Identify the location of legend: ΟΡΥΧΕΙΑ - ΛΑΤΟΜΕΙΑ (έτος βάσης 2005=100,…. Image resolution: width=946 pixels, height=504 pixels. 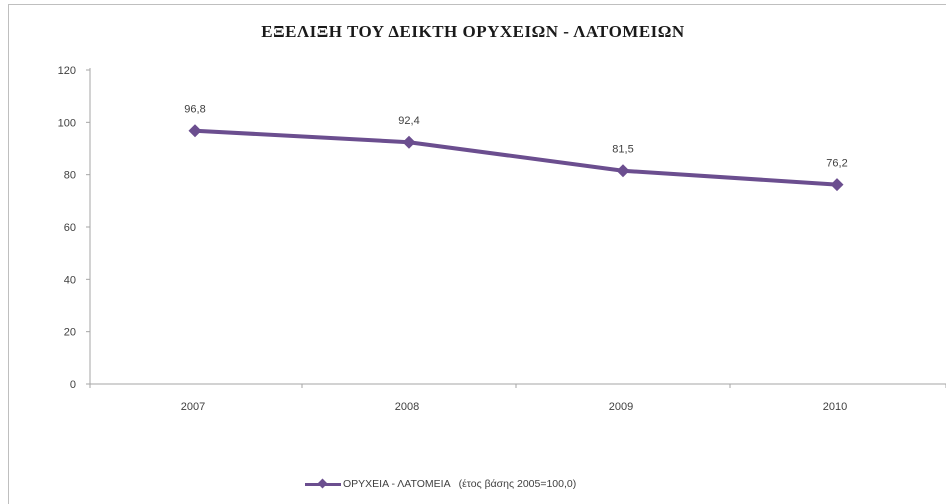
(440, 484).